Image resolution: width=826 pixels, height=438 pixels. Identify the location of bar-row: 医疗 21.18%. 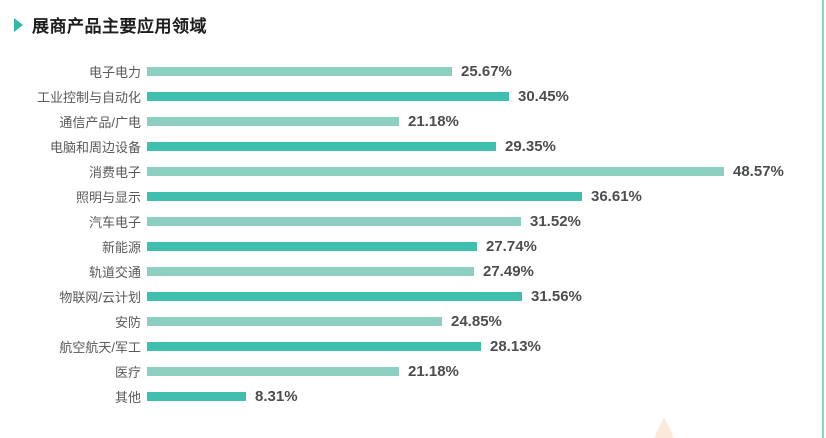
(400, 371).